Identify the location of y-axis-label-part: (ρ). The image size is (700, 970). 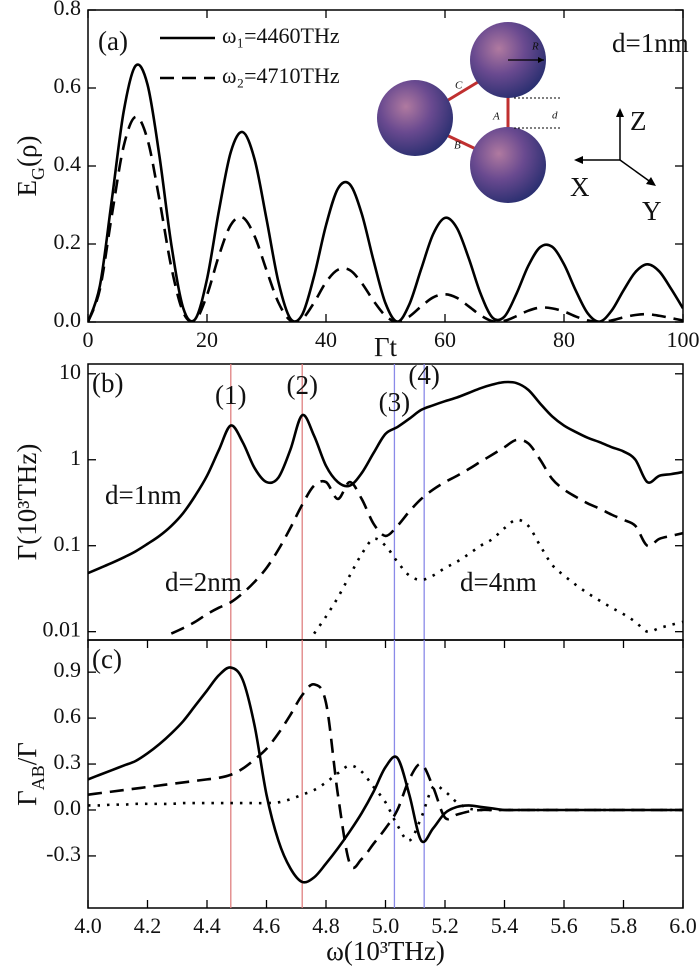
(27, 151).